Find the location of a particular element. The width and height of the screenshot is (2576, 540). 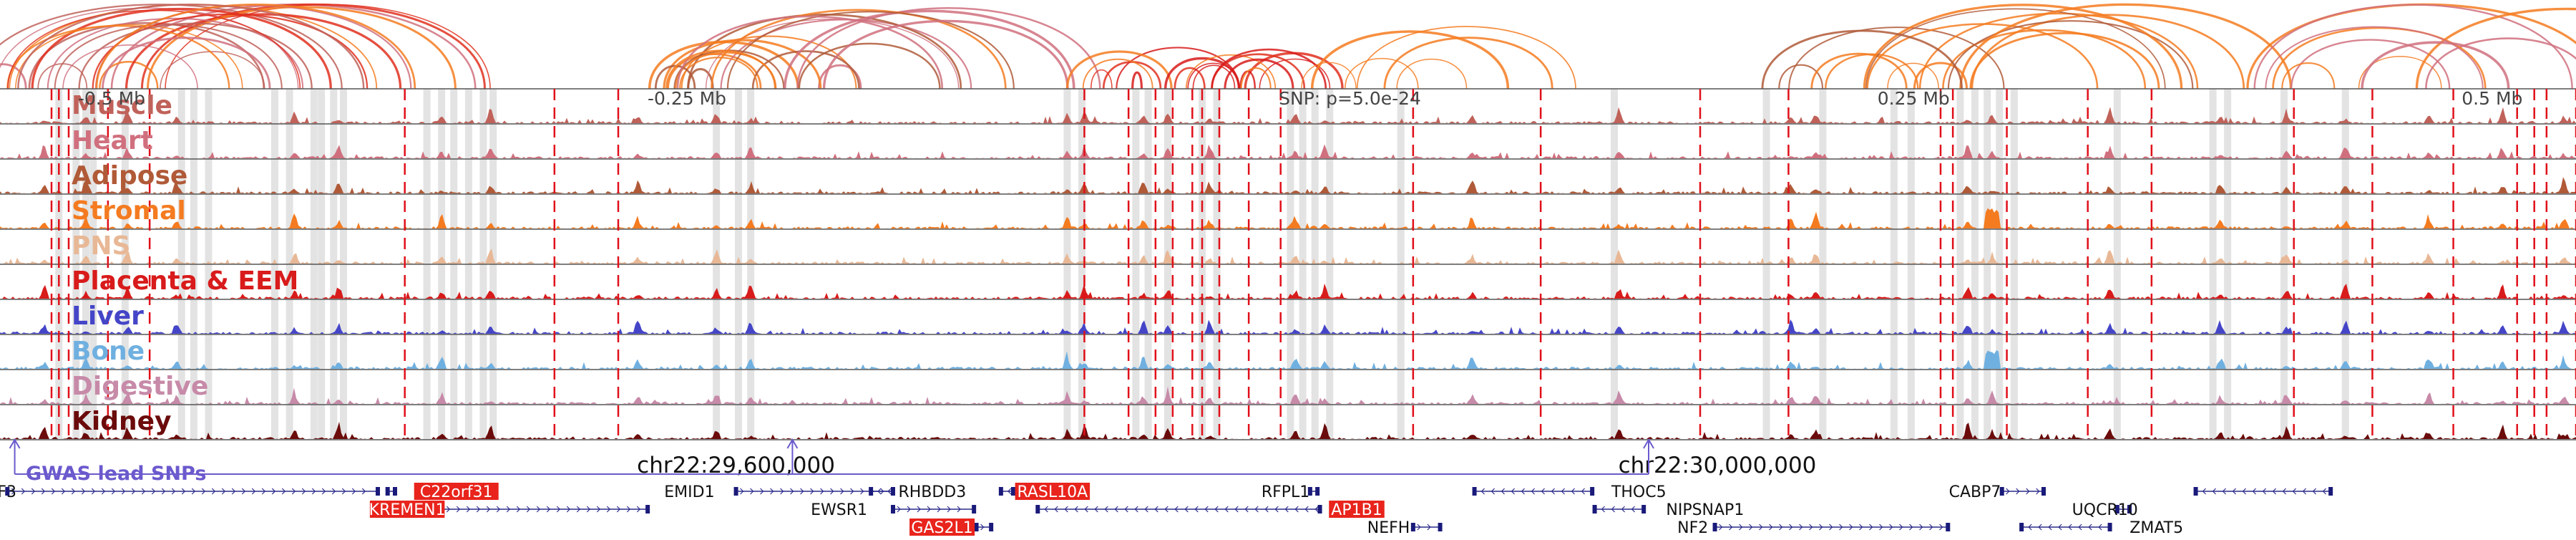

gene-label: KREMEN1 is located at coordinates (407, 510).